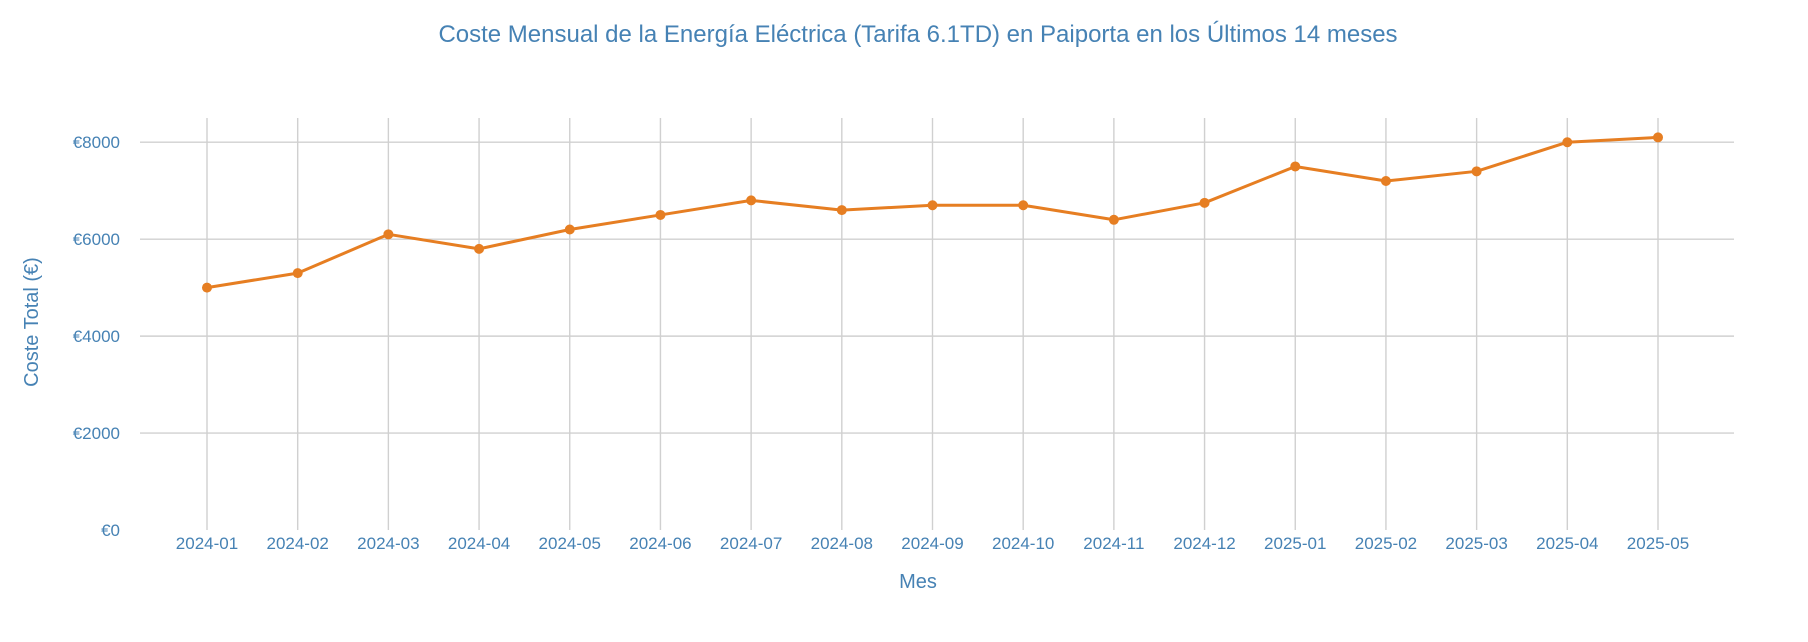  Describe the element at coordinates (297, 543) in the screenshot. I see `x-tick-label: 2024-02` at that location.